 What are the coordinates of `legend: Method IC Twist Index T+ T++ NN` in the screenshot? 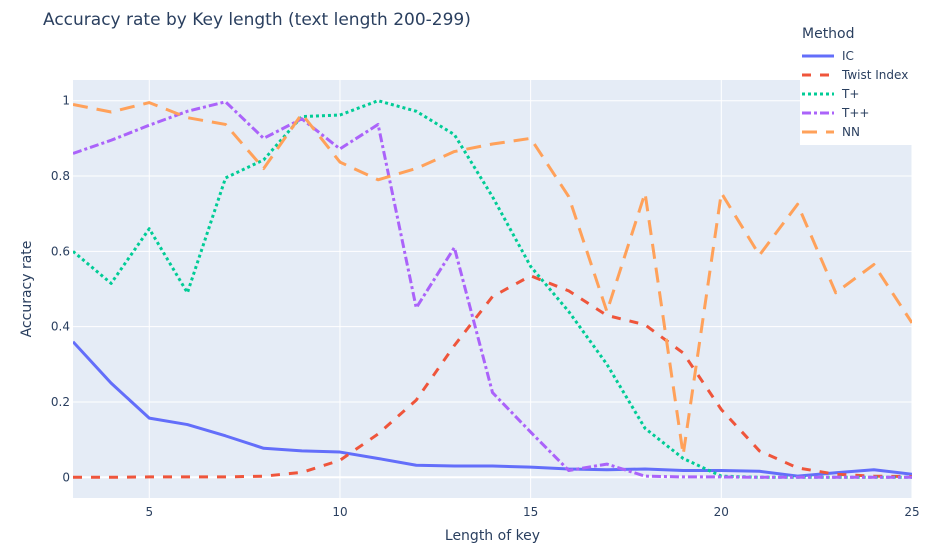 It's located at (856, 84).